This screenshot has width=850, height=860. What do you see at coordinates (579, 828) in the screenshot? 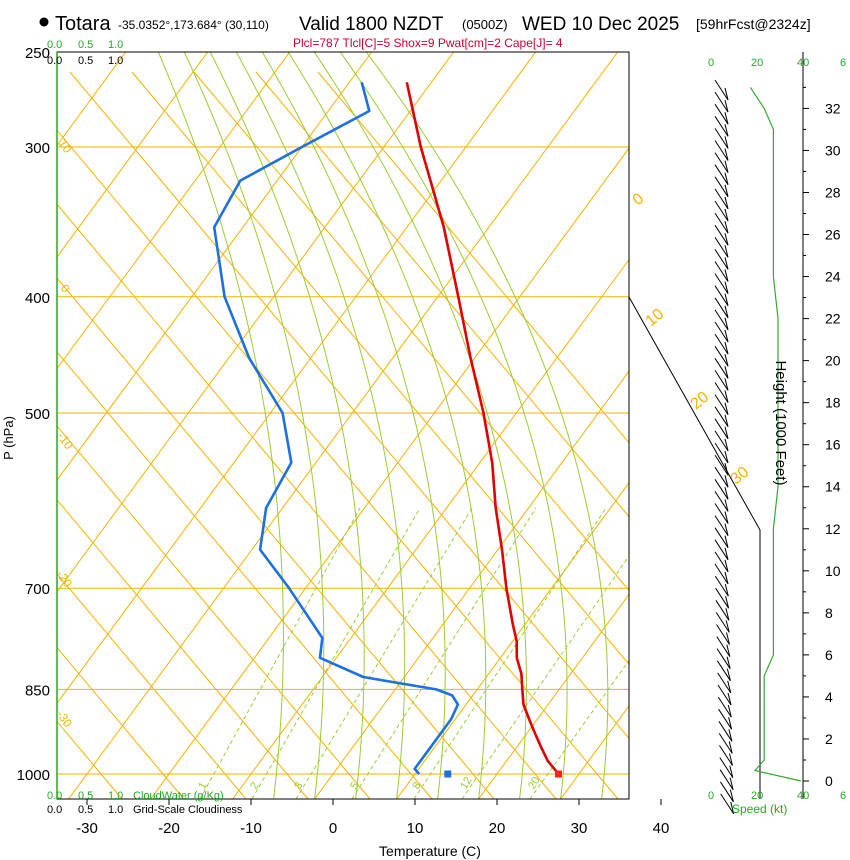
I see `x-tick-label-30: 30` at bounding box center [579, 828].